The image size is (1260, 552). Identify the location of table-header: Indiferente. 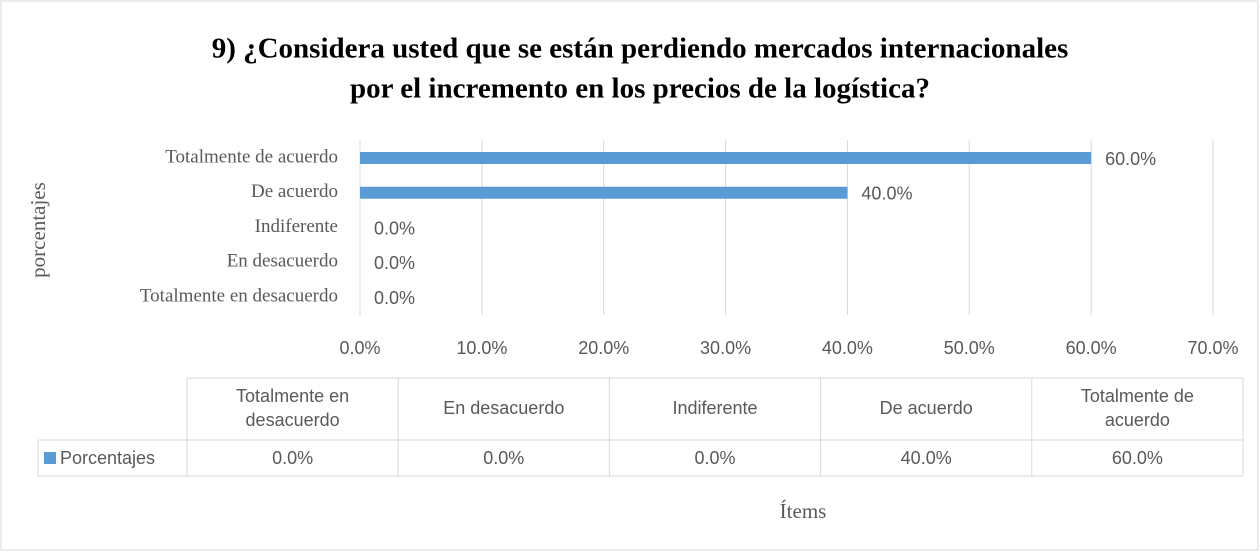
(714, 408).